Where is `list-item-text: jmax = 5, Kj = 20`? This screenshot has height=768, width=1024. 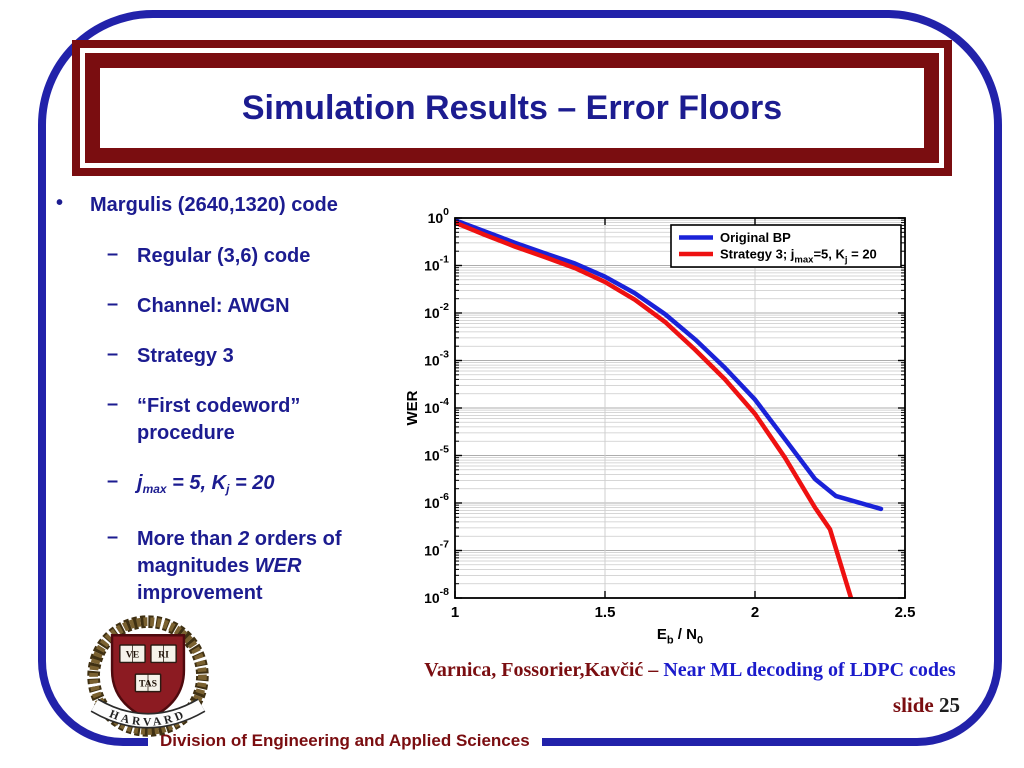 list-item-text: jmax = 5, Kj = 20 is located at coordinates (258, 486).